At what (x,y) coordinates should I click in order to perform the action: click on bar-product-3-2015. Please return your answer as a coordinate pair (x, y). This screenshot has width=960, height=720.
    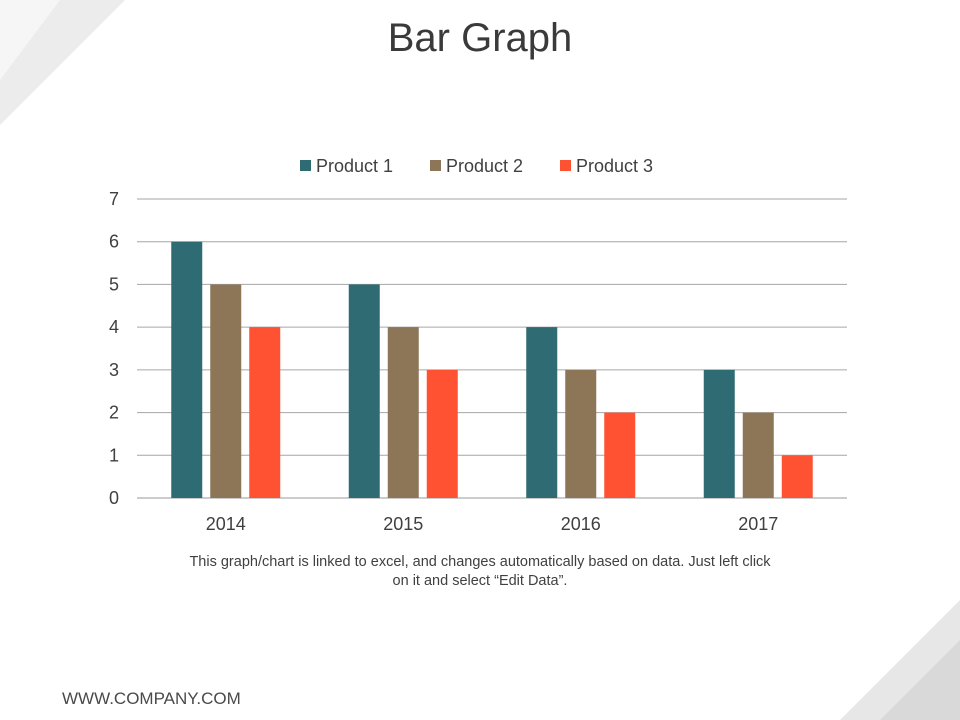
    Looking at the image, I should click on (442, 433).